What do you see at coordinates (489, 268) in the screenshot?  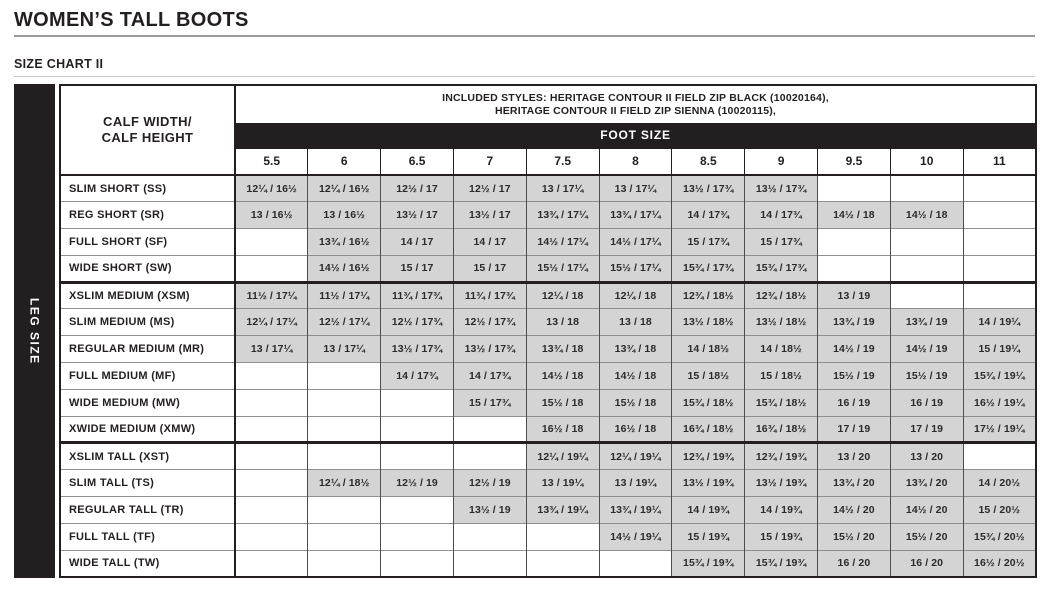 I see `size-cell: 15 / 17` at bounding box center [489, 268].